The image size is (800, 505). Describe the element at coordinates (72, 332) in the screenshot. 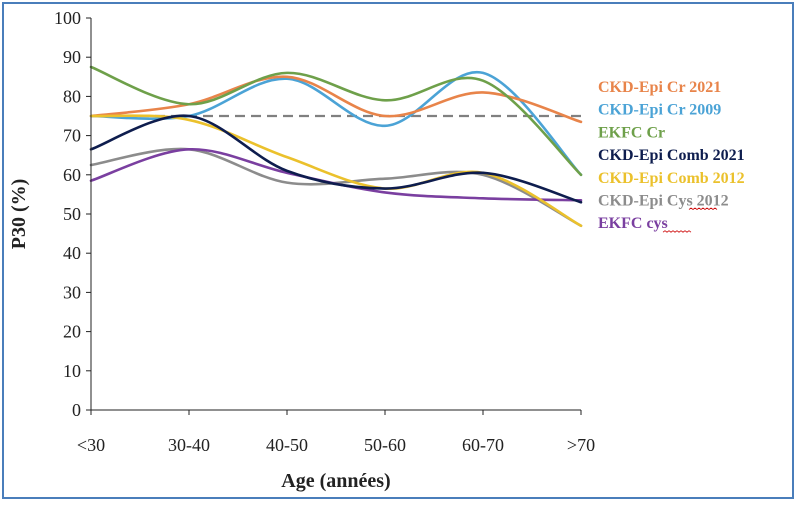

I see `y-tick-label: 20` at that location.